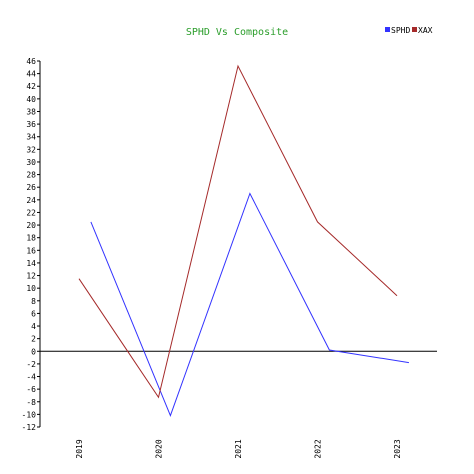 This screenshot has height=474, width=474. Describe the element at coordinates (414, 29) in the screenshot. I see `legend-swatch-xax` at that location.